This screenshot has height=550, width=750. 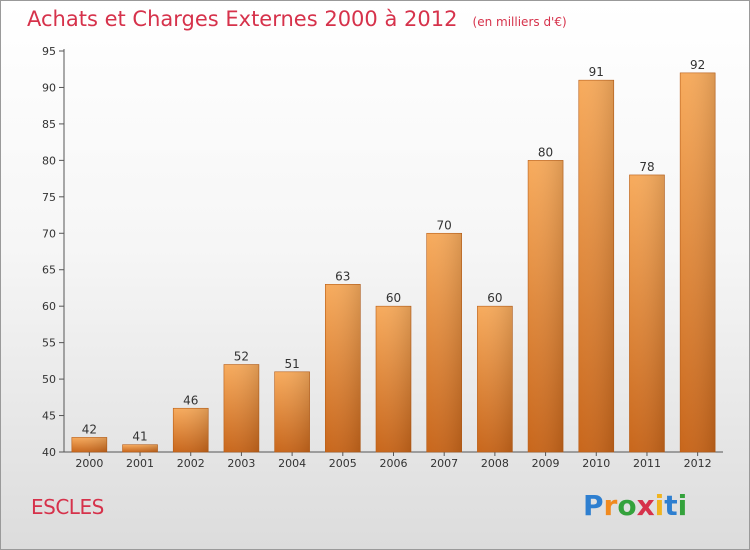 I want to click on y-tick-label: 80, so click(x=49, y=160).